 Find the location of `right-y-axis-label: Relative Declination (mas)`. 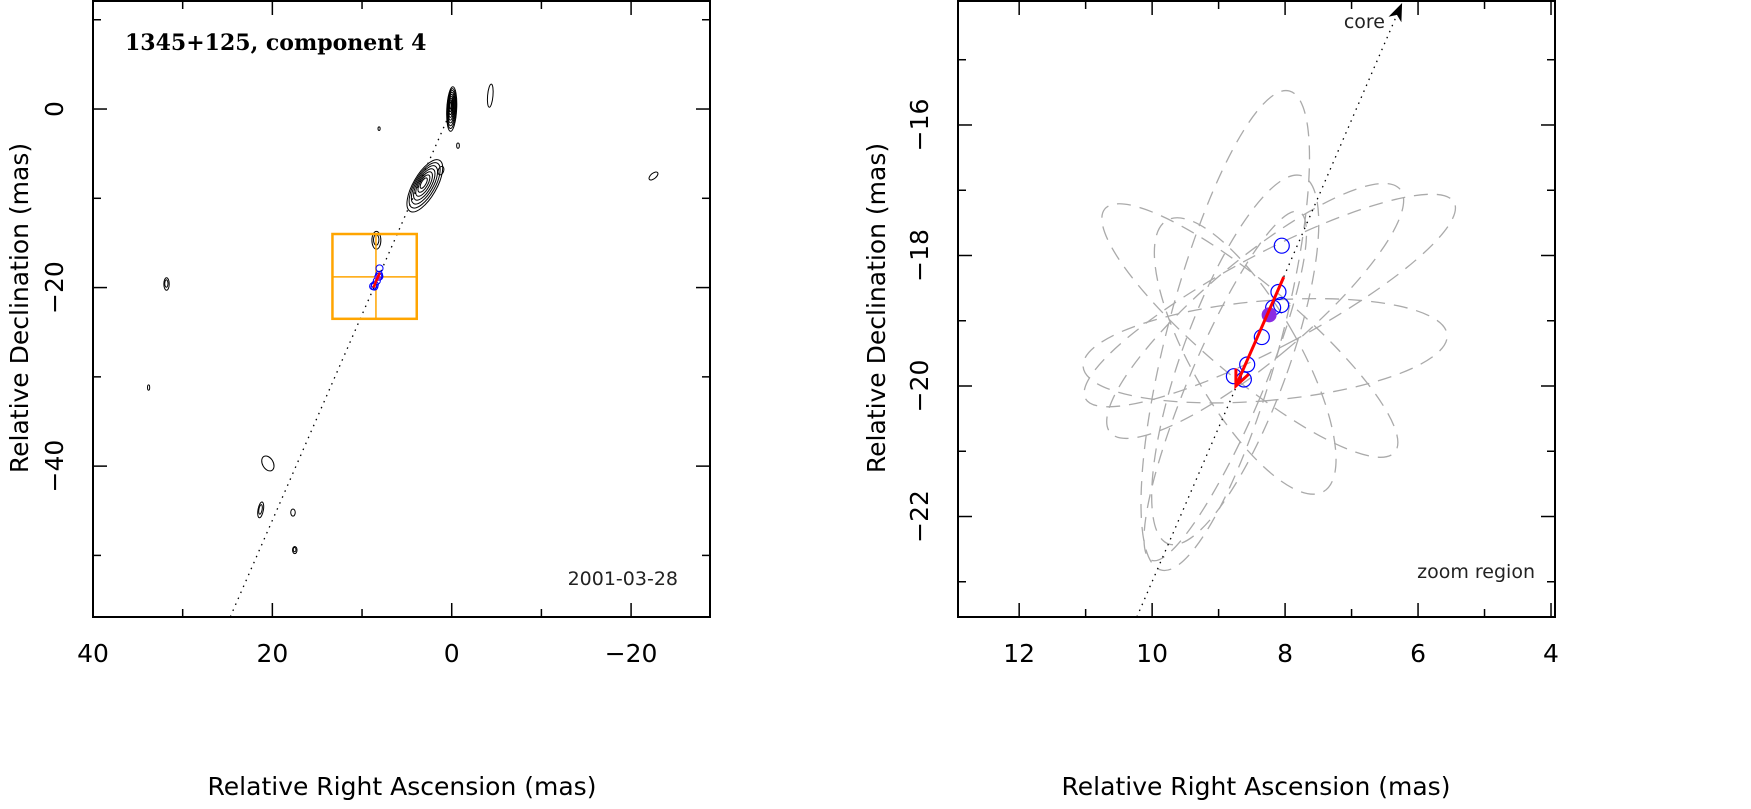

right-y-axis-label: Relative Declination (mas) is located at coordinates (876, 308).